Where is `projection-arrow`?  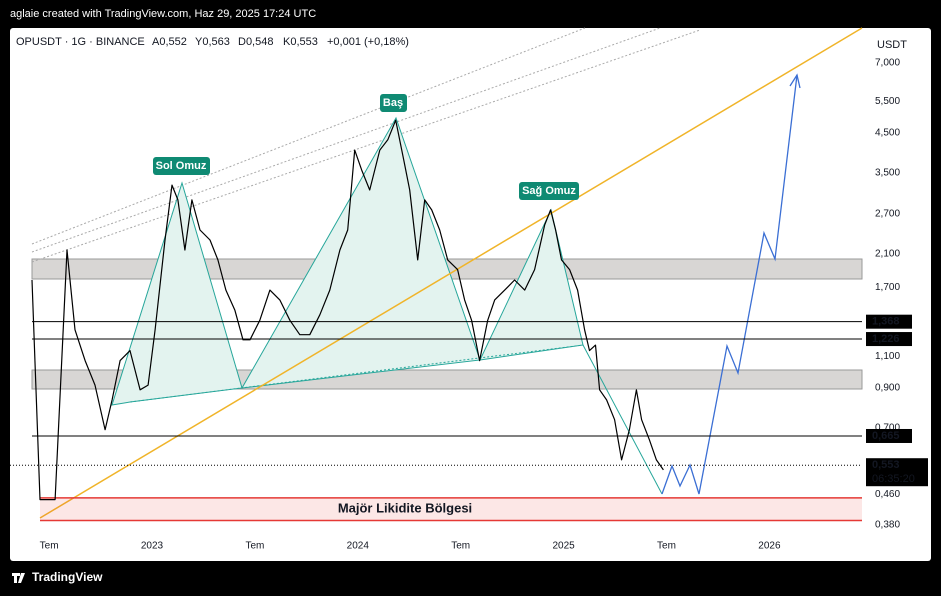 projection-arrow is located at coordinates (795, 81).